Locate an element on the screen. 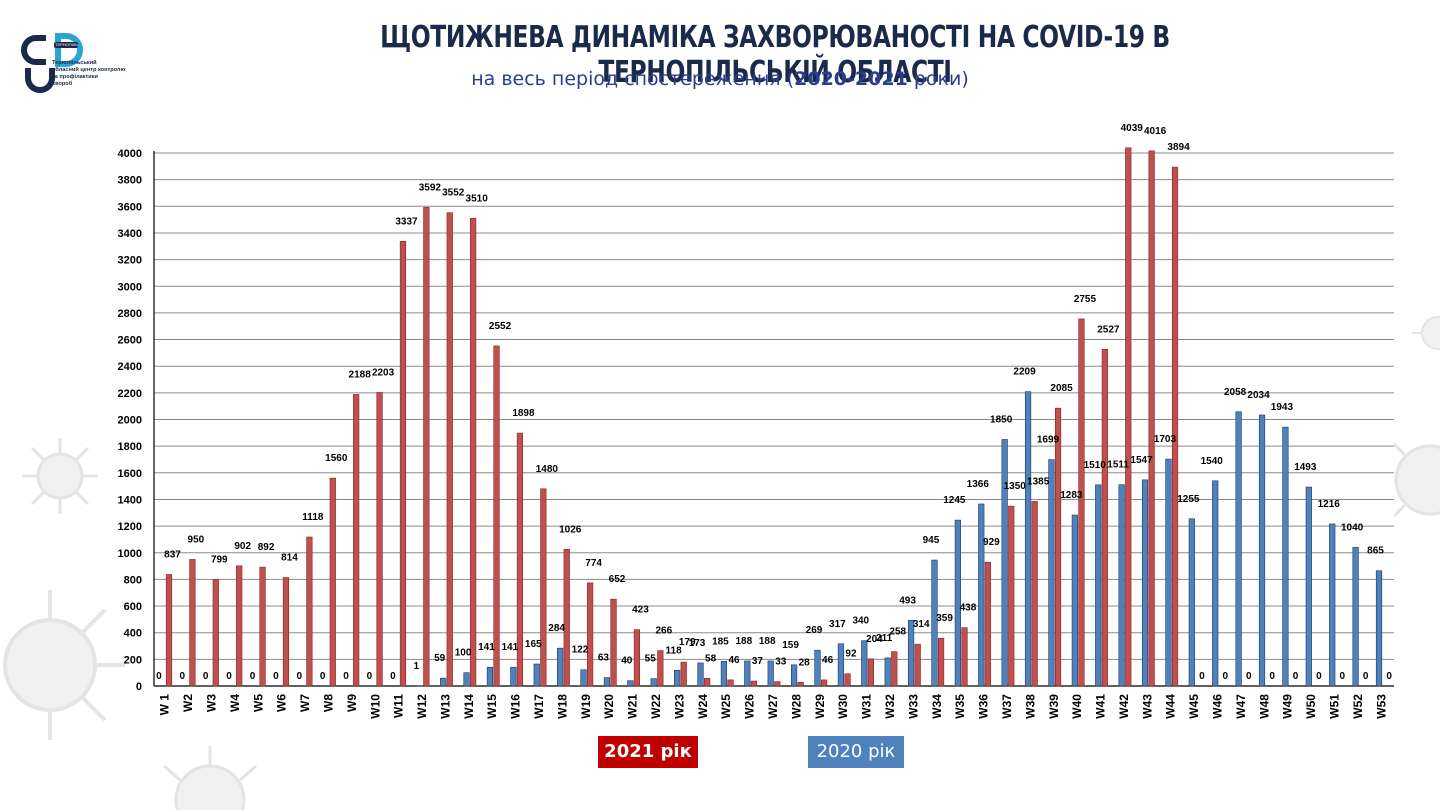 Image resolution: width=1440 pixels, height=810 pixels. y-tick-label: 3400 is located at coordinates (130, 234).